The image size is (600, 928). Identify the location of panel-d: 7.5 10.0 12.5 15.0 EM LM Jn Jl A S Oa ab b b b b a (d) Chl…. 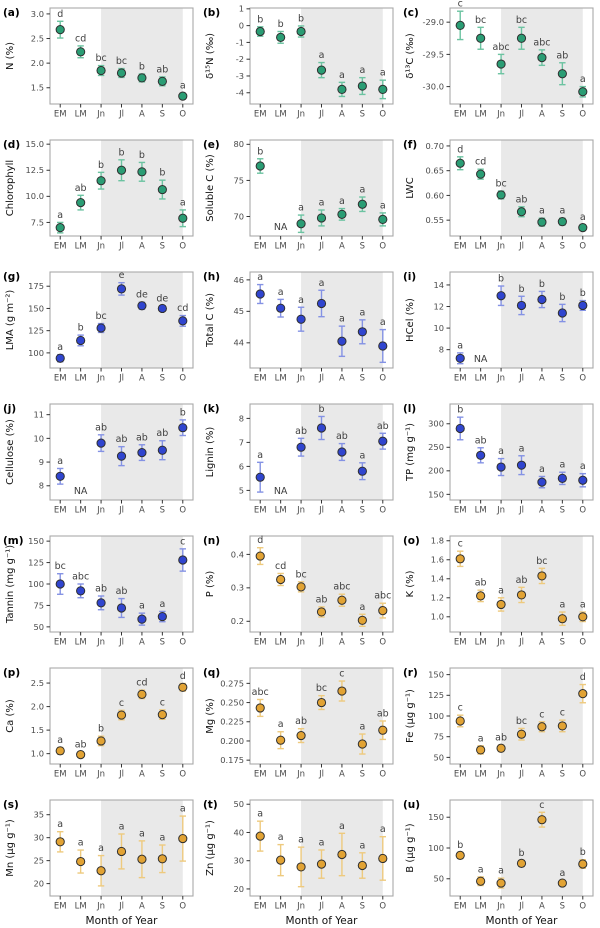
(98, 195).